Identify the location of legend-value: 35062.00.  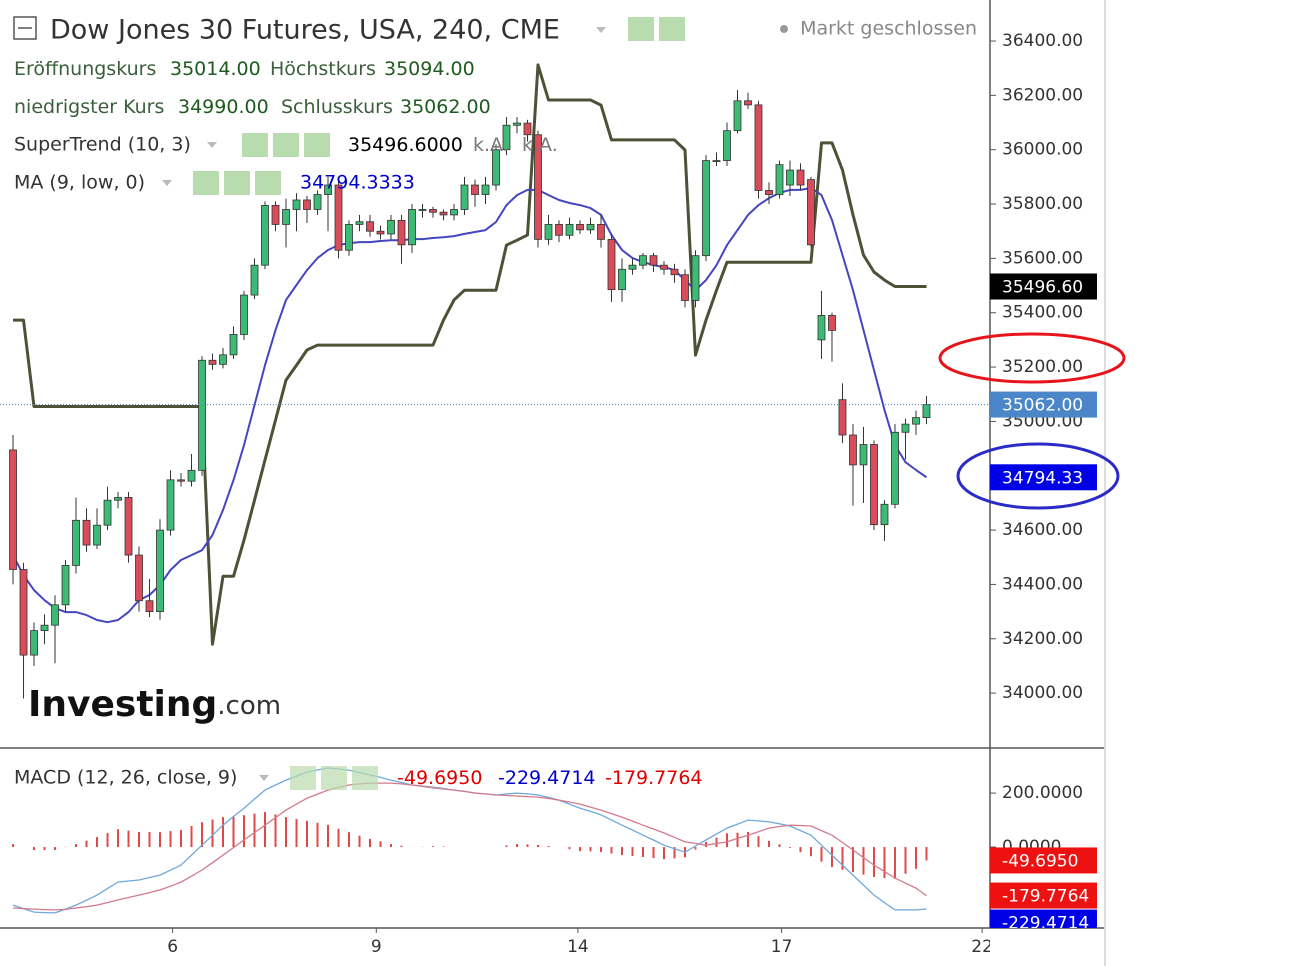
(445, 107).